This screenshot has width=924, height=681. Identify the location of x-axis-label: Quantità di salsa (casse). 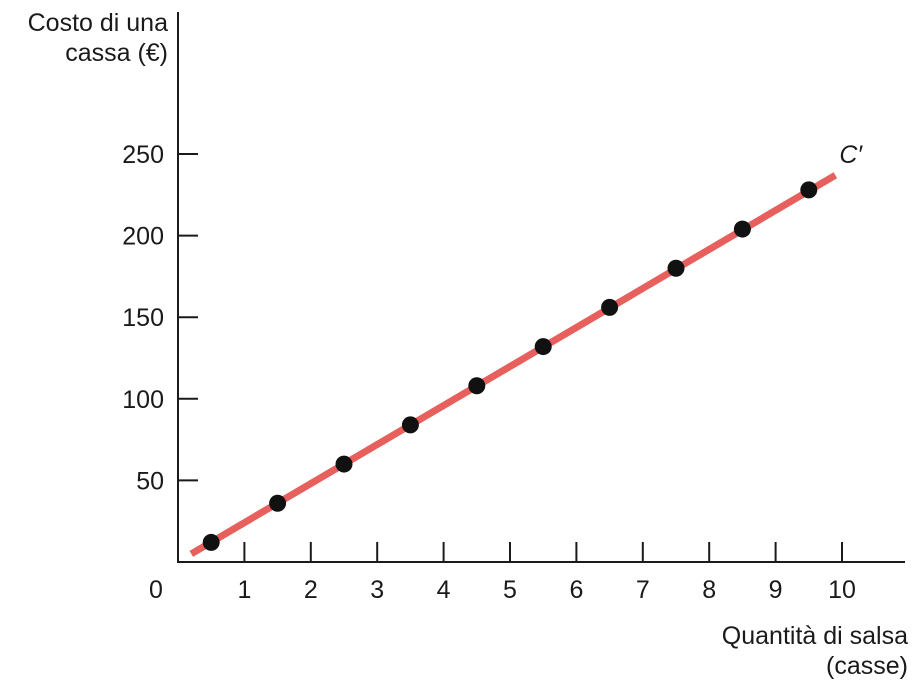
(778, 651).